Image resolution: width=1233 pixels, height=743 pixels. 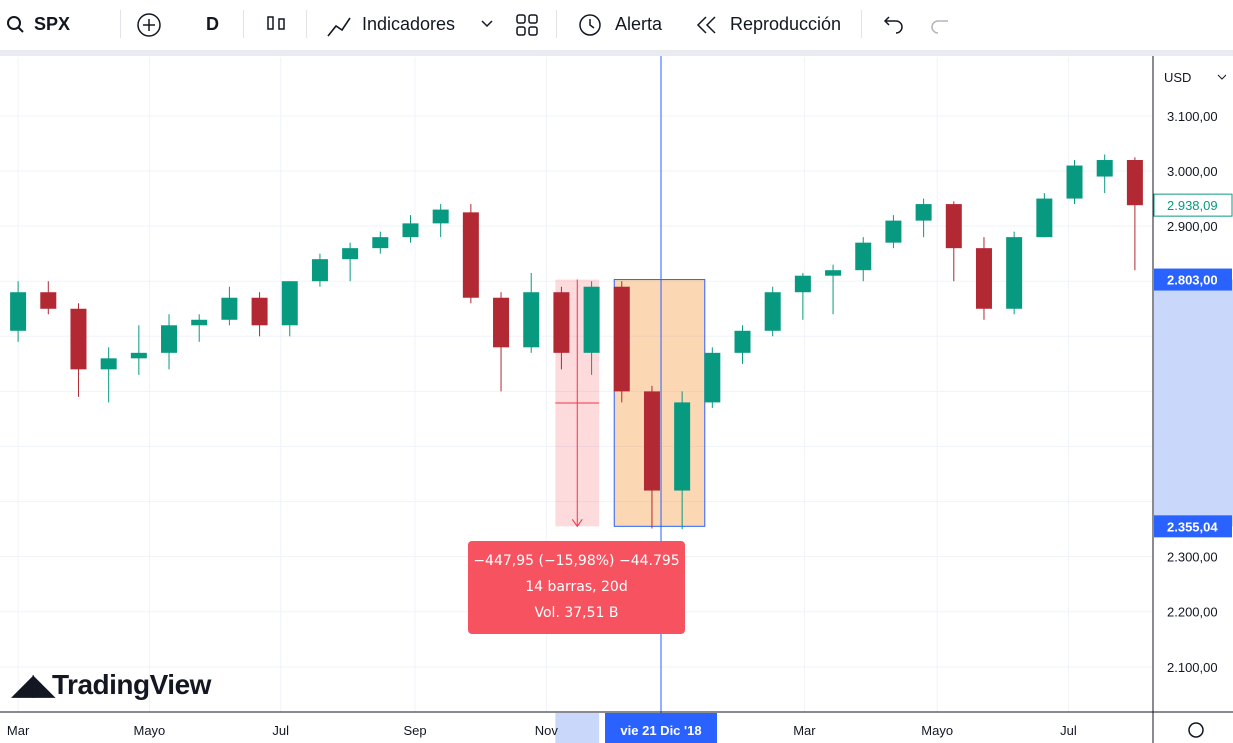 I want to click on price-label: 2.938,09, so click(x=1192, y=205).